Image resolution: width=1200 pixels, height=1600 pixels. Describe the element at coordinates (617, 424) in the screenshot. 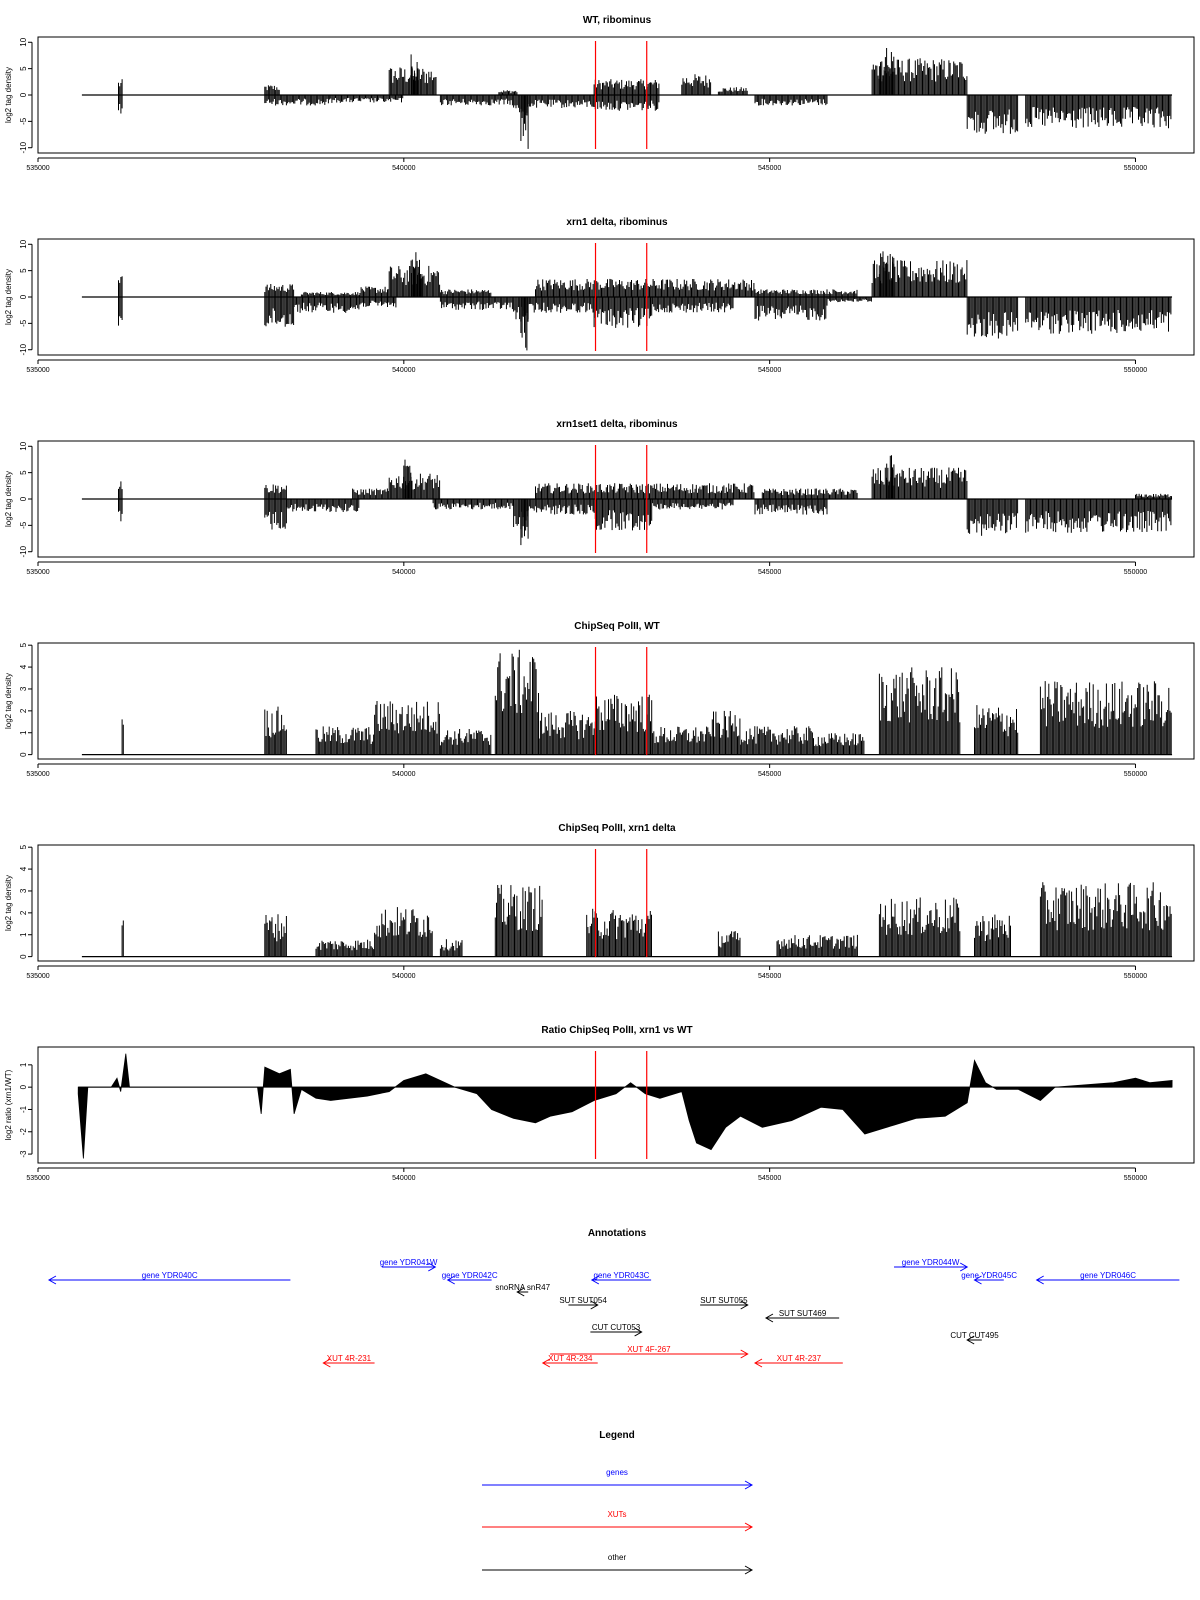

I see `panel-3-title: xrn1set1 delta, ribominus` at that location.